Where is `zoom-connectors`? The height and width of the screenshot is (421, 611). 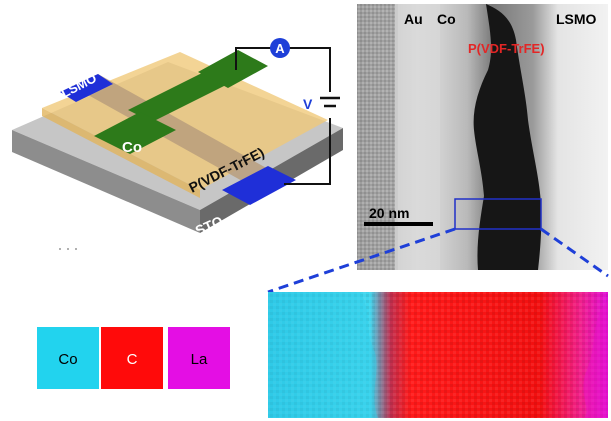 zoom-connectors is located at coordinates (438, 260).